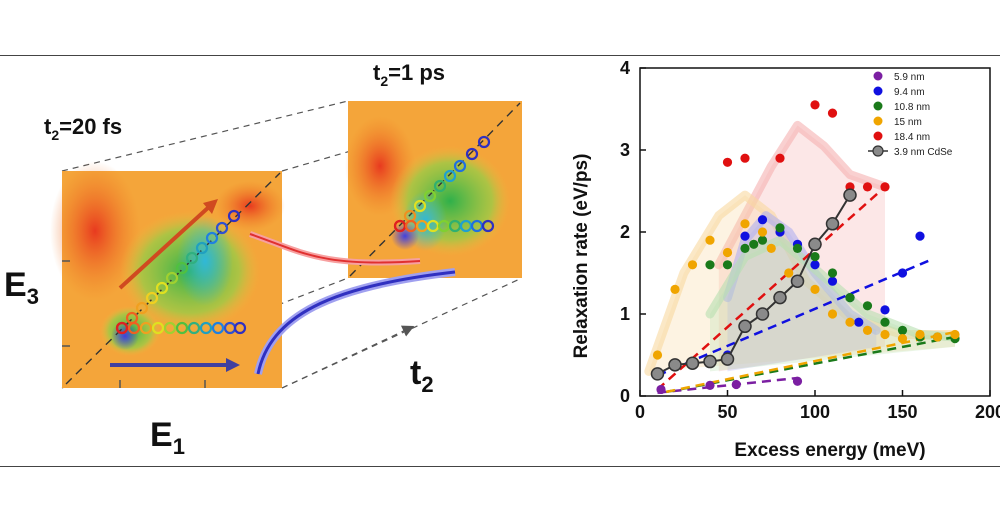  Describe the element at coordinates (625, 314) in the screenshot. I see `y-tick-label: 1` at that location.